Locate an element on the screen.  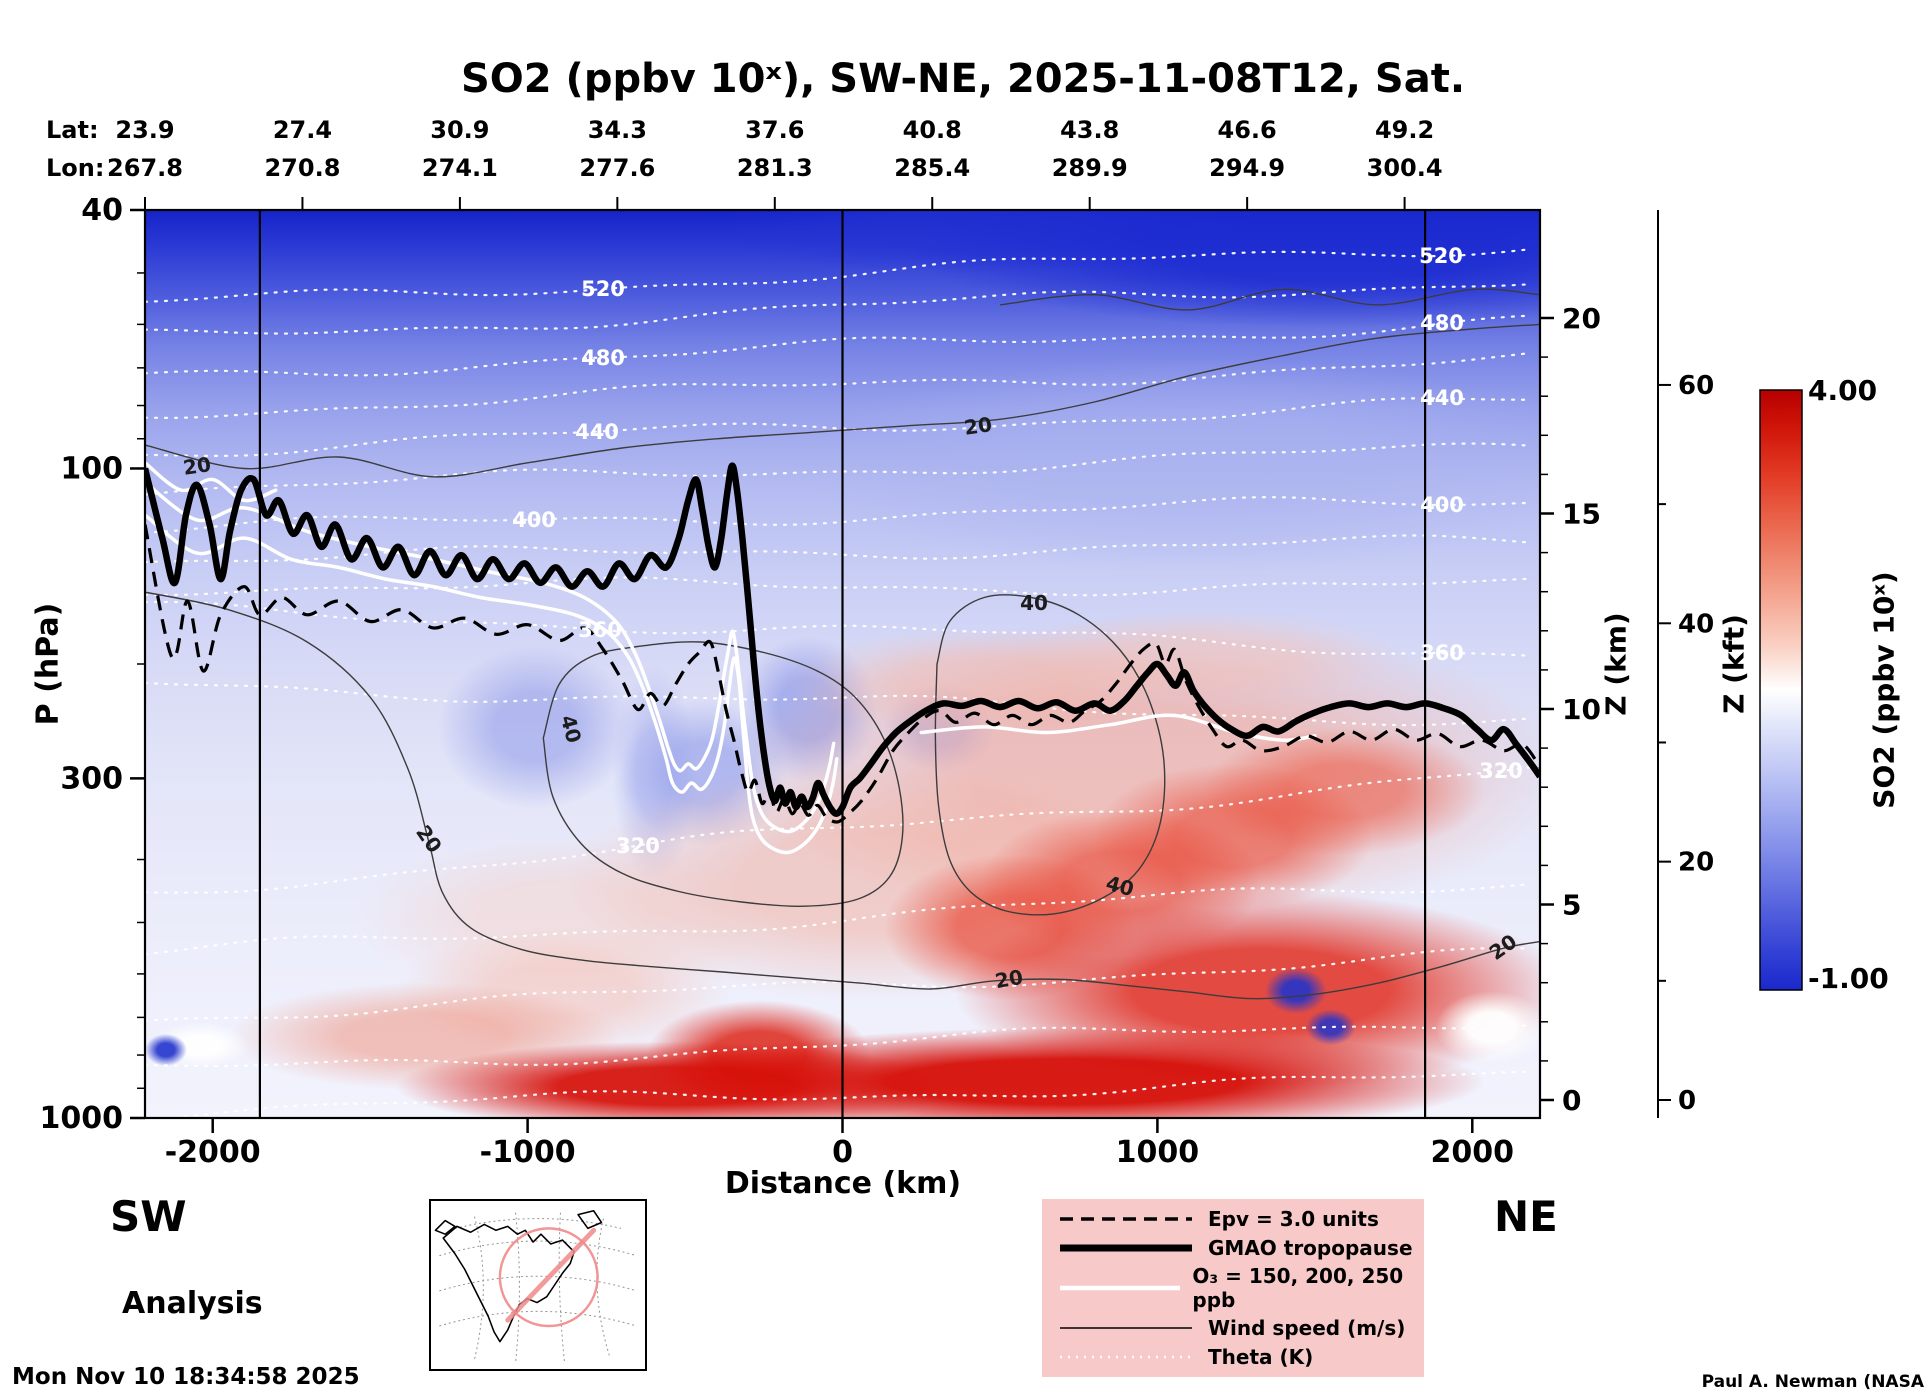
lon-value: 277.6 is located at coordinates (617, 168).